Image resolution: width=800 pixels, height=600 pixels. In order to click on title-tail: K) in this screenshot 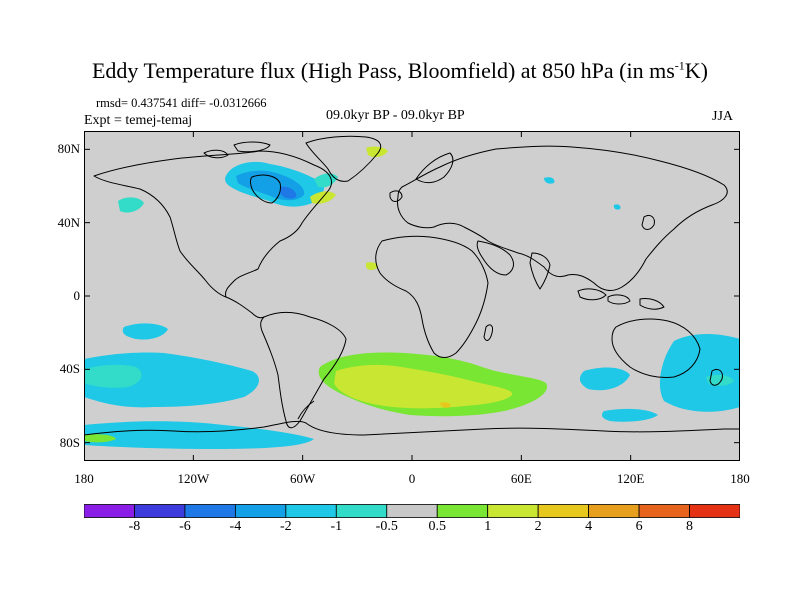, I will do `click(696, 70)`.